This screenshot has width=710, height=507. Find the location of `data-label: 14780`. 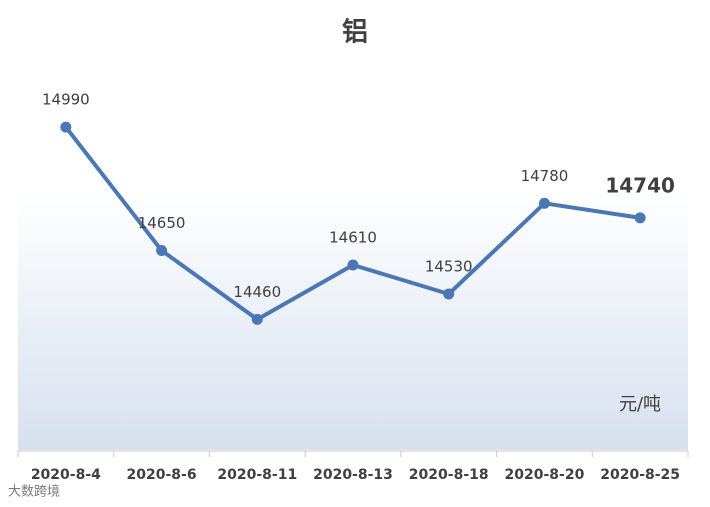

data-label: 14780 is located at coordinates (545, 176).